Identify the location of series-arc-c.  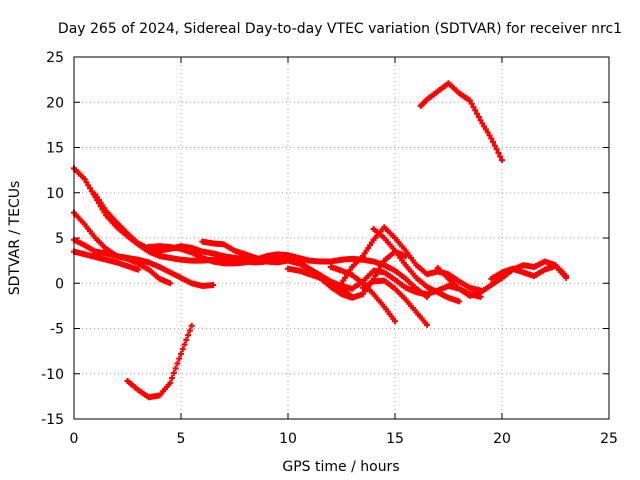
(122, 261).